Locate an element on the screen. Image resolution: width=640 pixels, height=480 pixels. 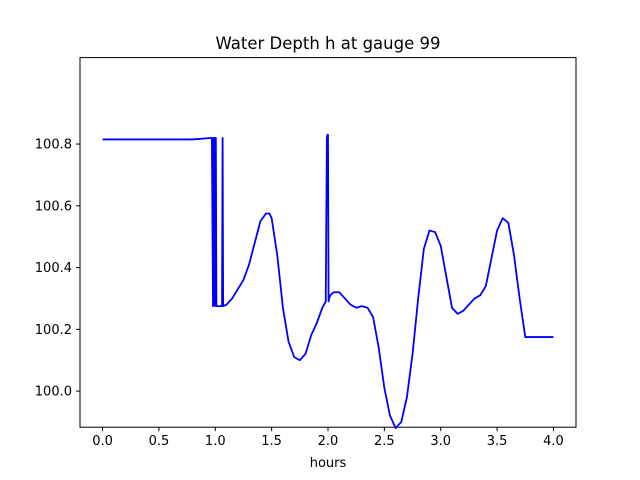
y-tick-label: 100.2 is located at coordinates (53, 330).